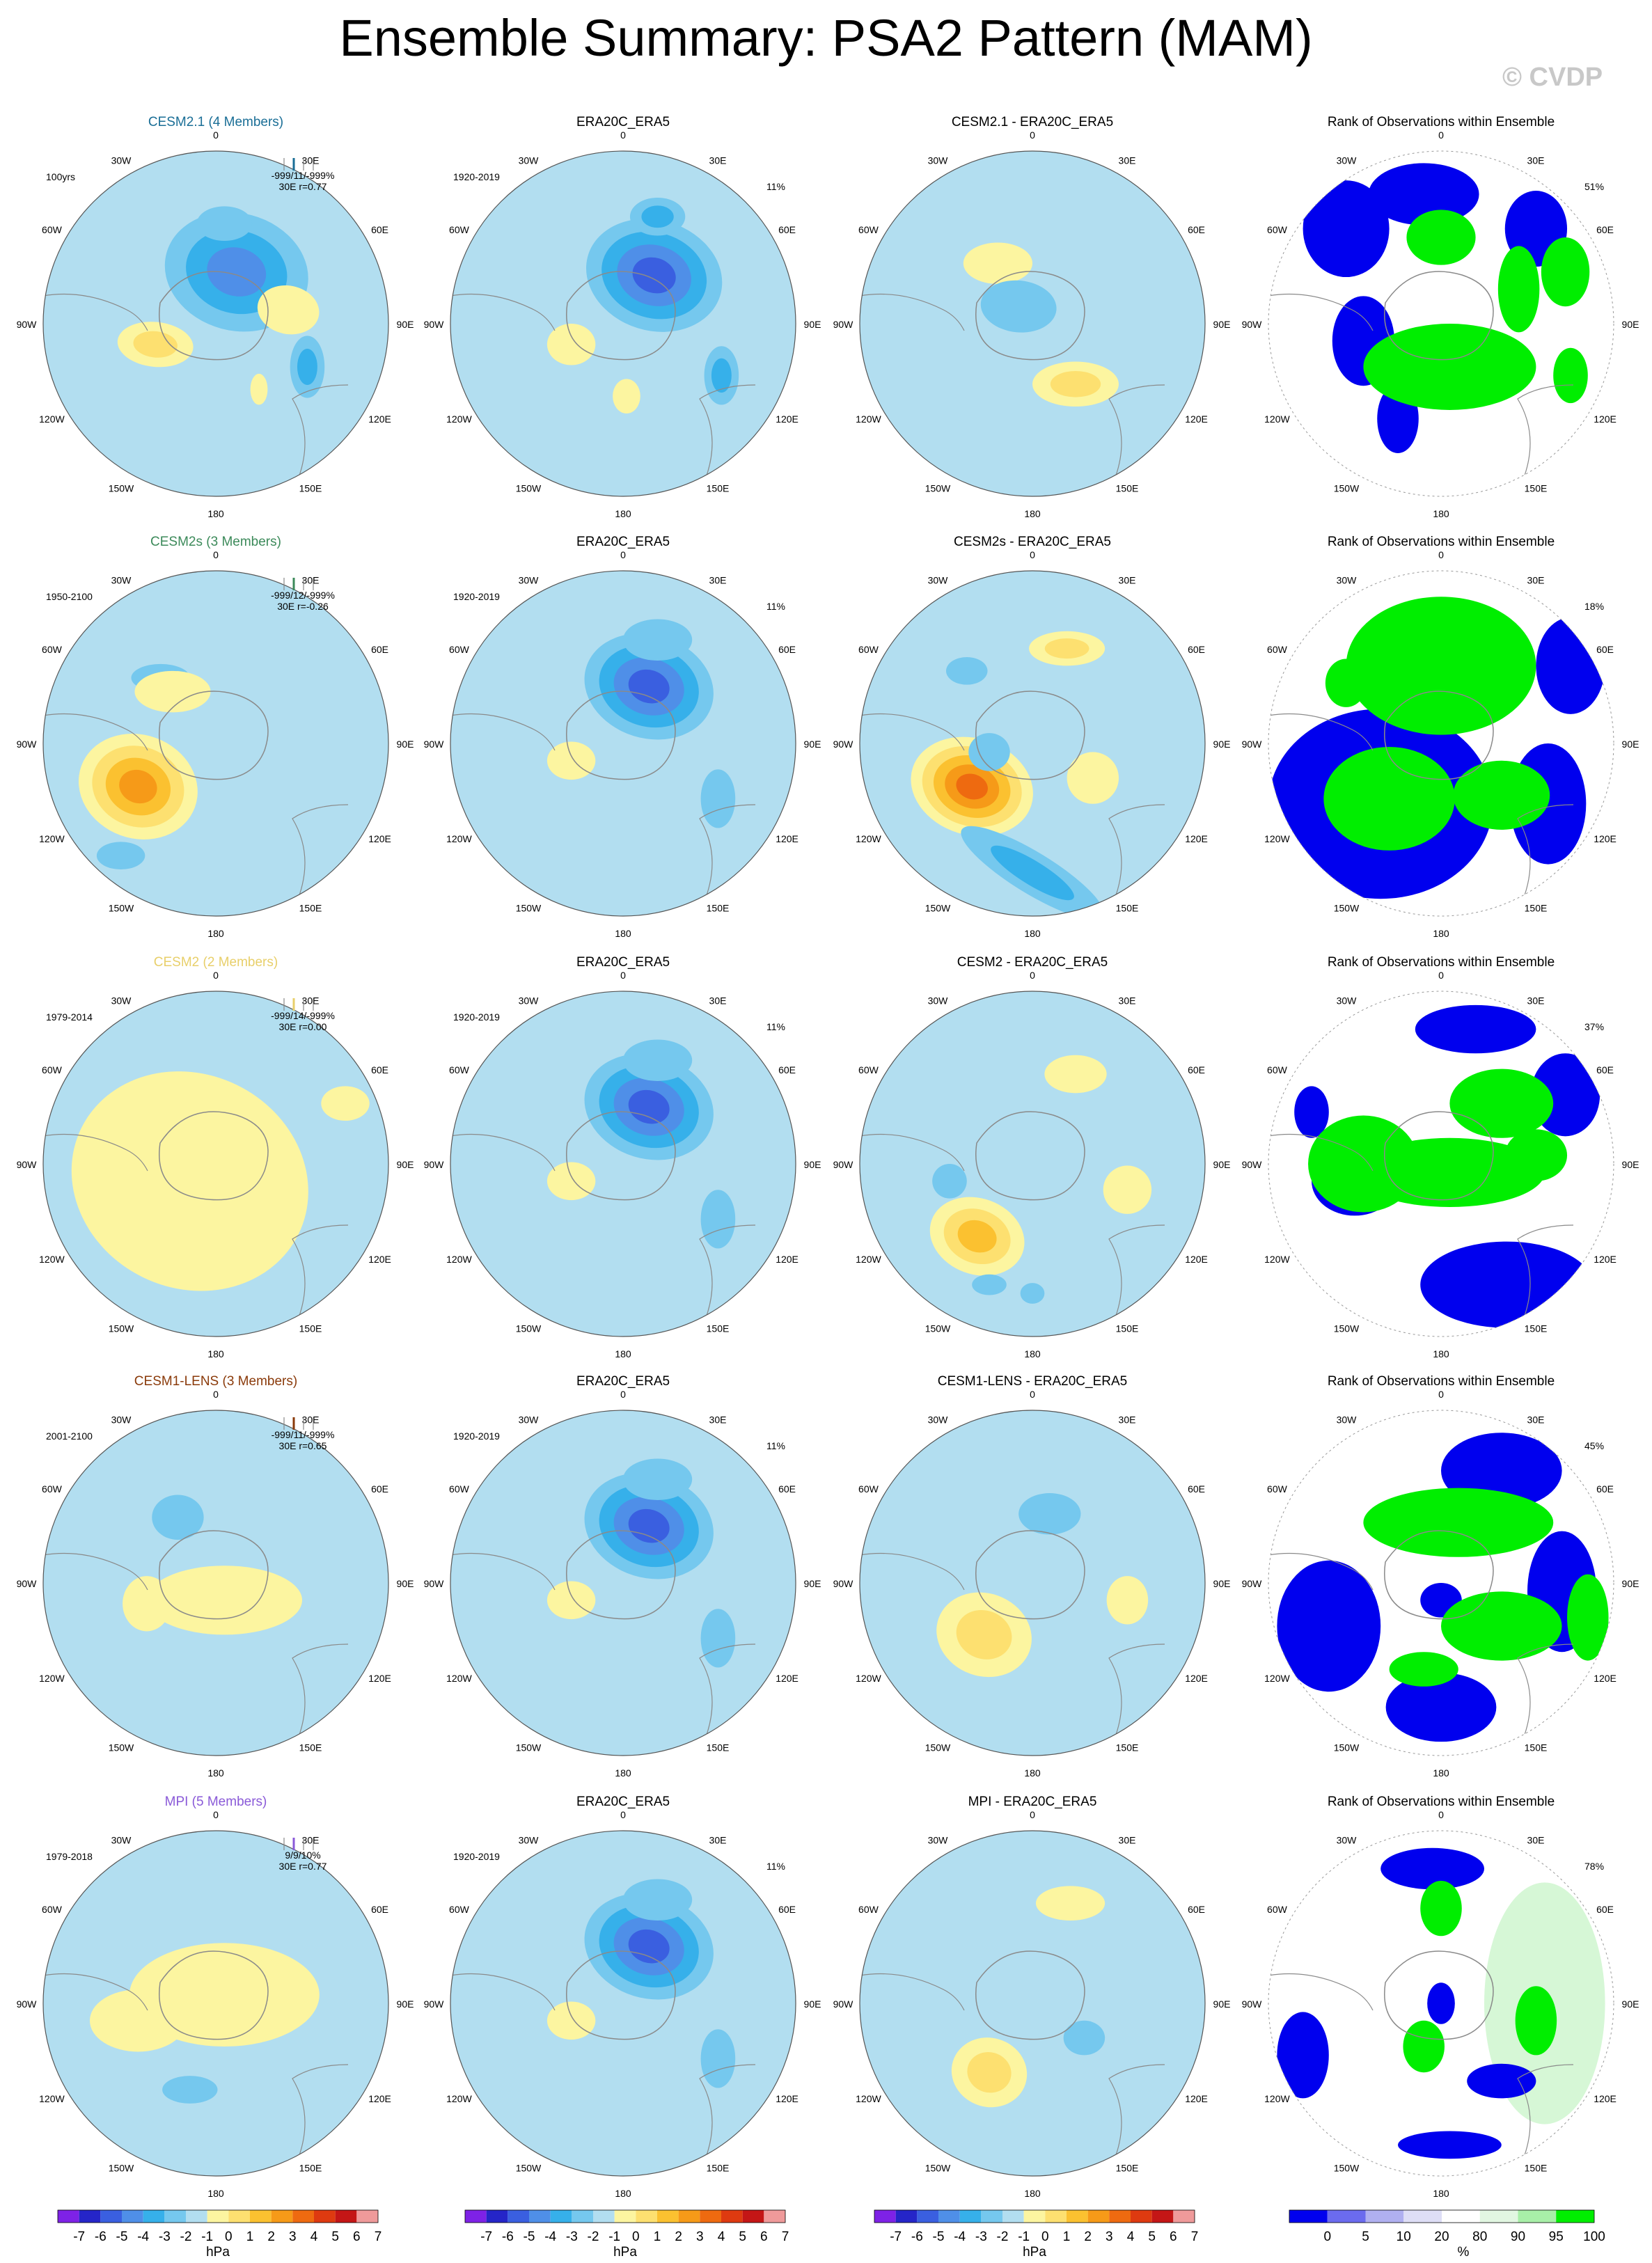  Describe the element at coordinates (216, 962) in the screenshot. I see `panel-title: CESM2 (2 Members)` at that location.